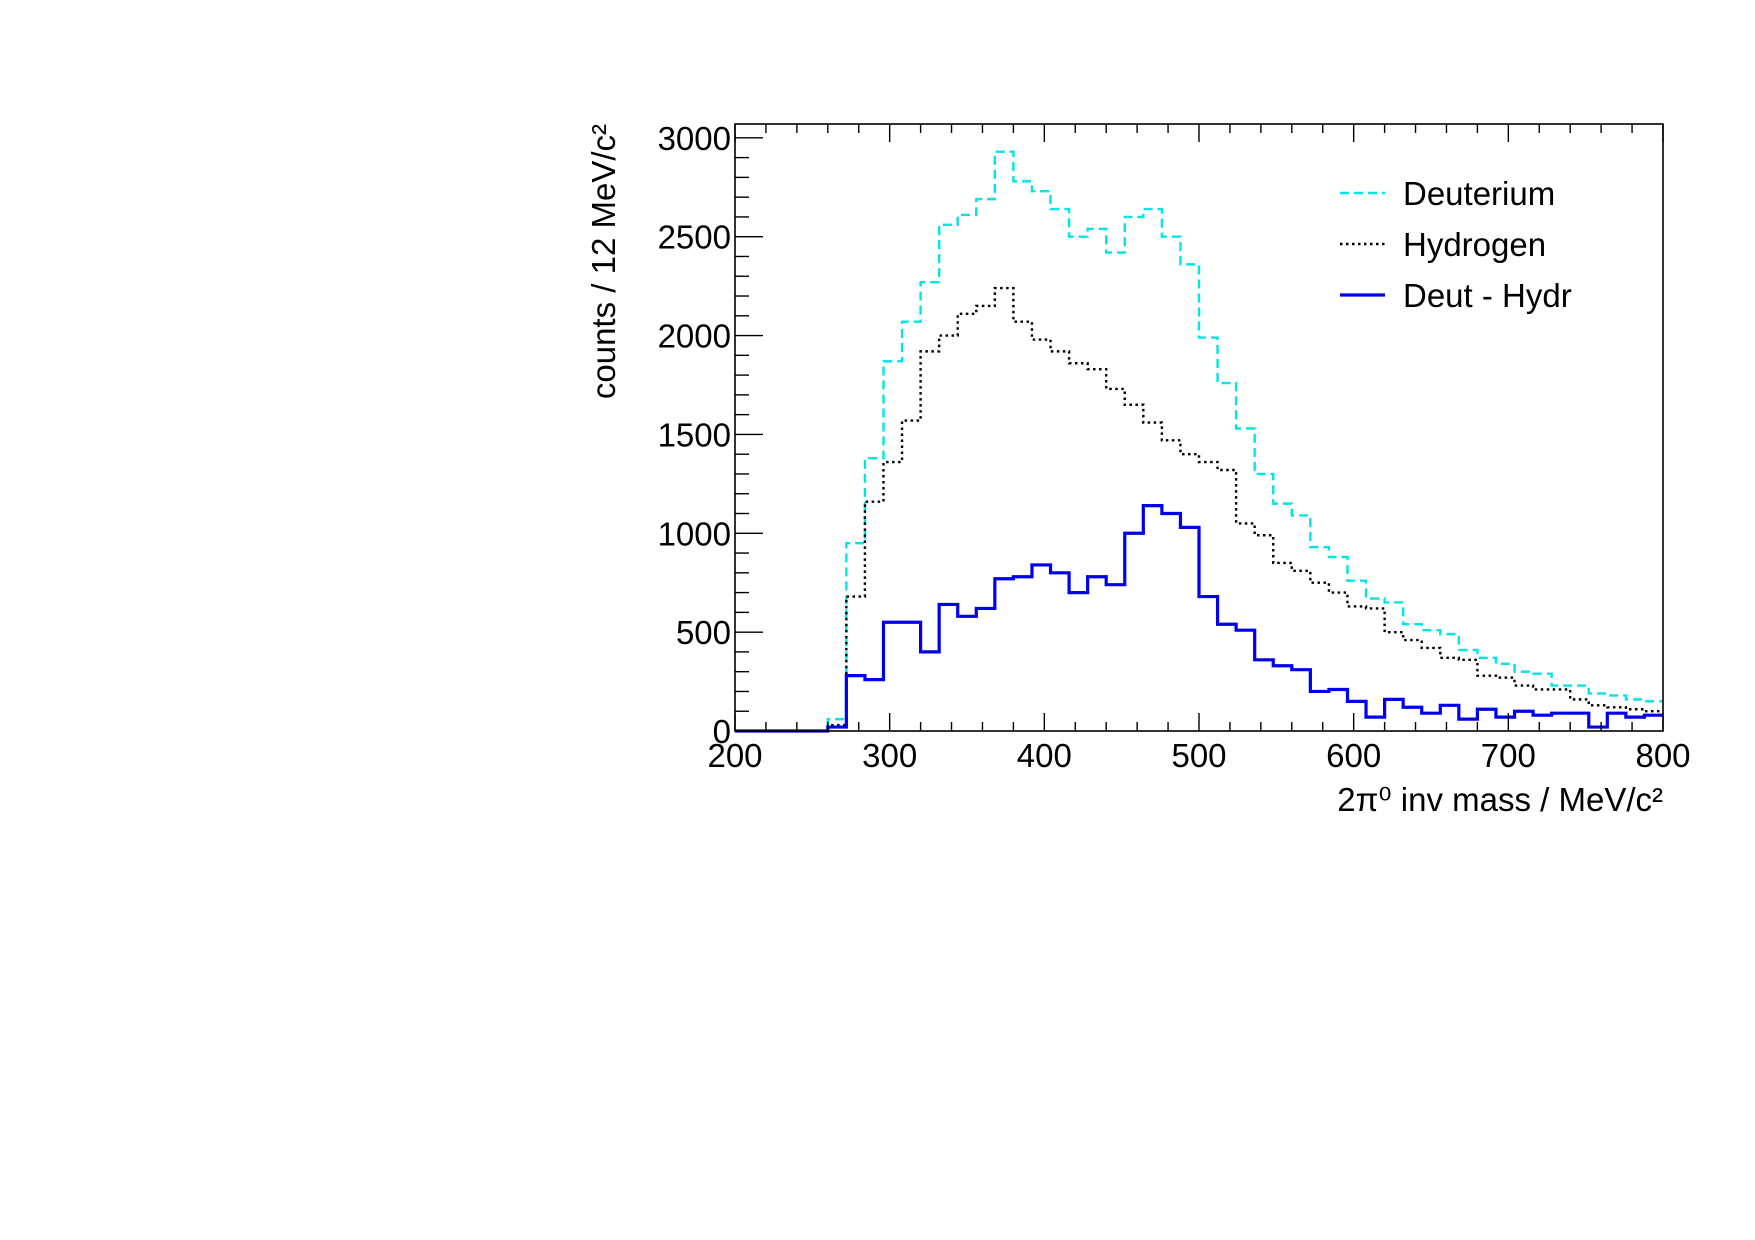 Image resolution: width=1755 pixels, height=1240 pixels. What do you see at coordinates (694, 336) in the screenshot?
I see `y-tick-label: 2000` at bounding box center [694, 336].